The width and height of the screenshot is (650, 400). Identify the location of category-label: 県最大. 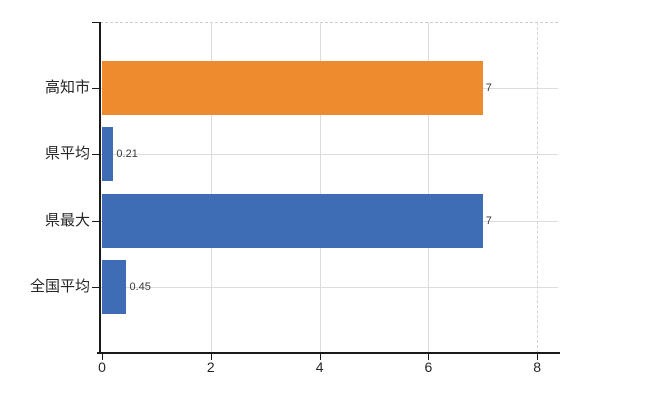
(67, 220).